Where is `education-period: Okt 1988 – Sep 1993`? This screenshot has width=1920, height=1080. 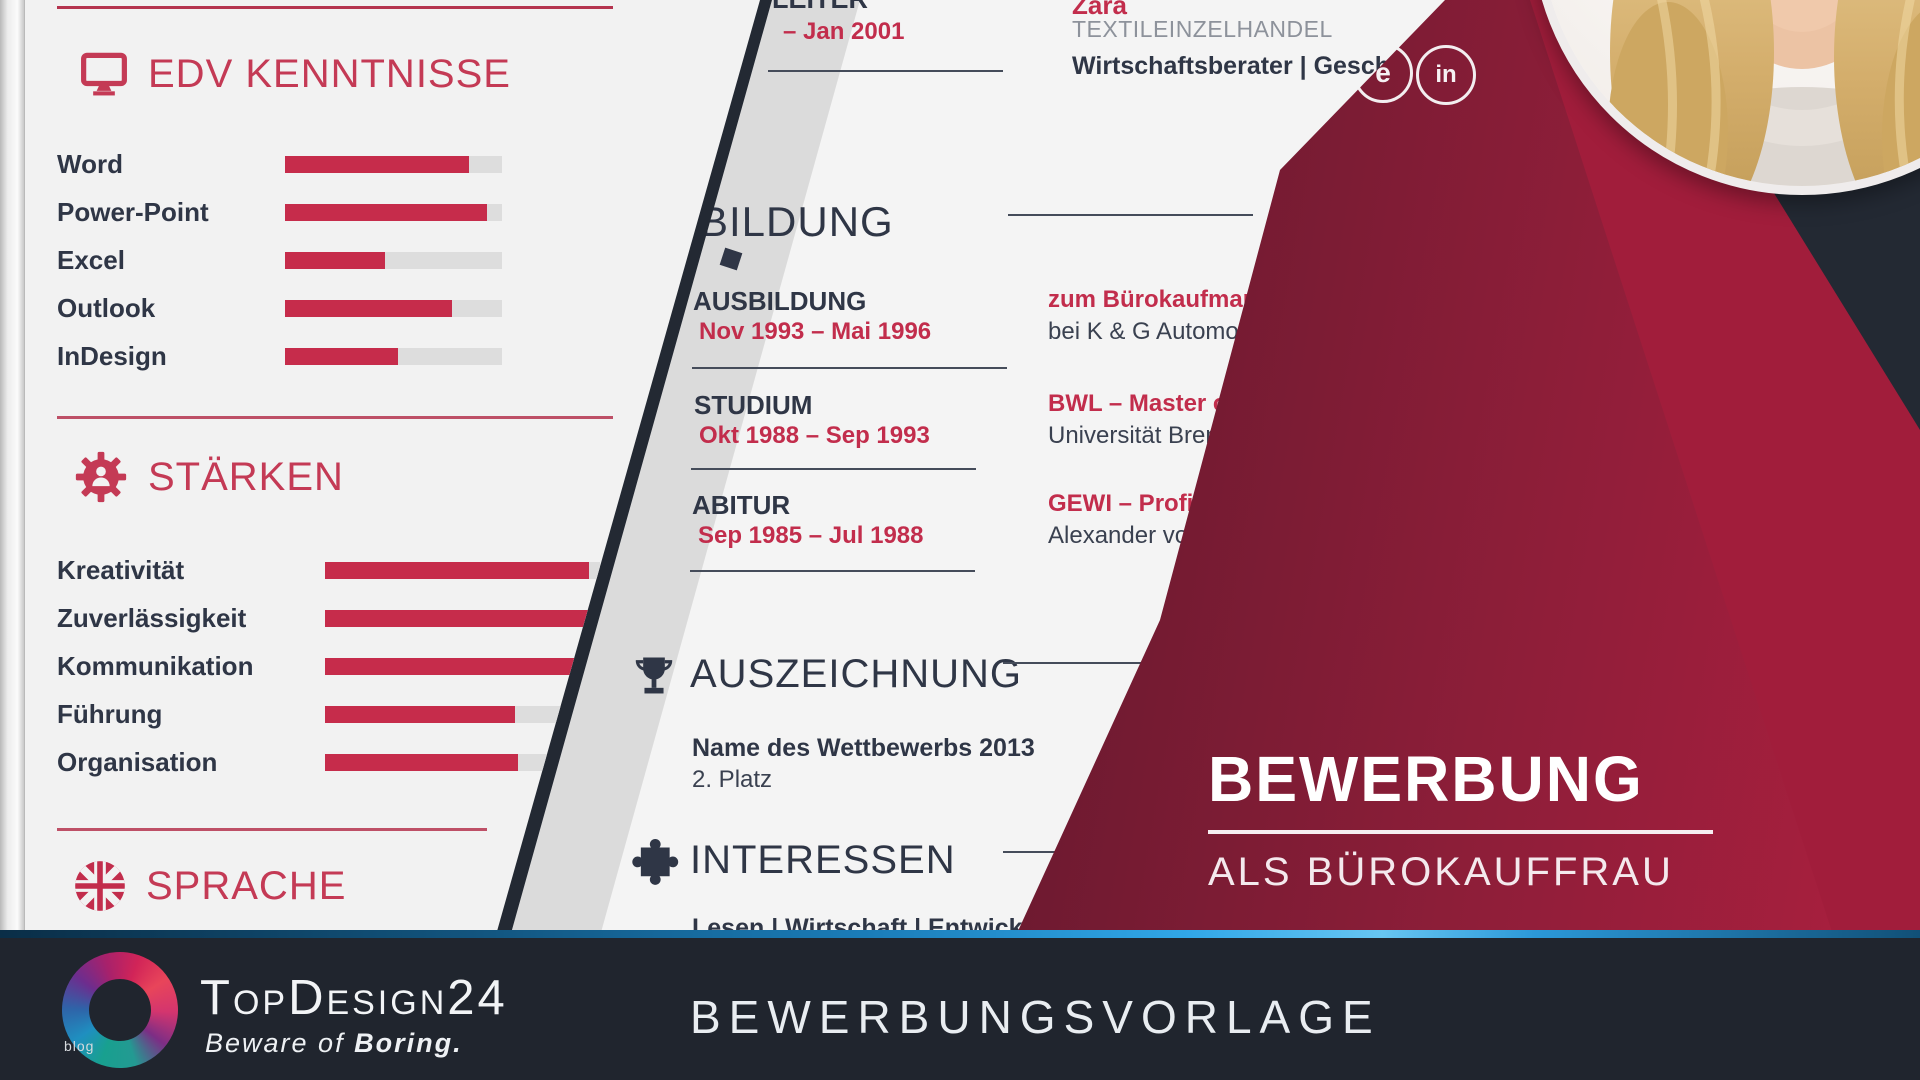 education-period: Okt 1988 – Sep 1993 is located at coordinates (814, 435).